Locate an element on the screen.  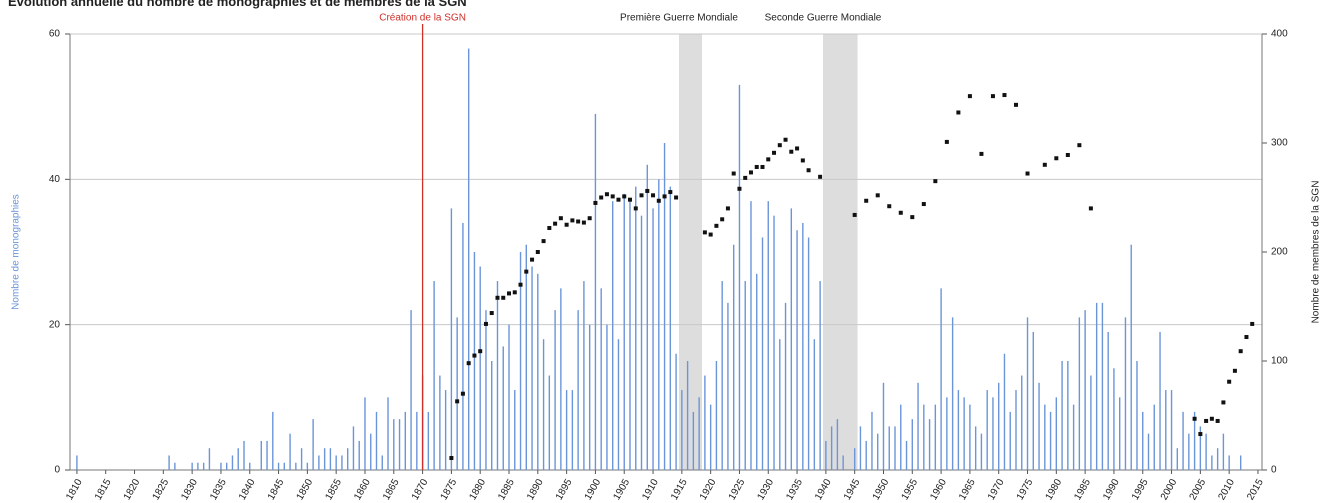
x-tick-label: 1940 is located at coordinates (823, 489).